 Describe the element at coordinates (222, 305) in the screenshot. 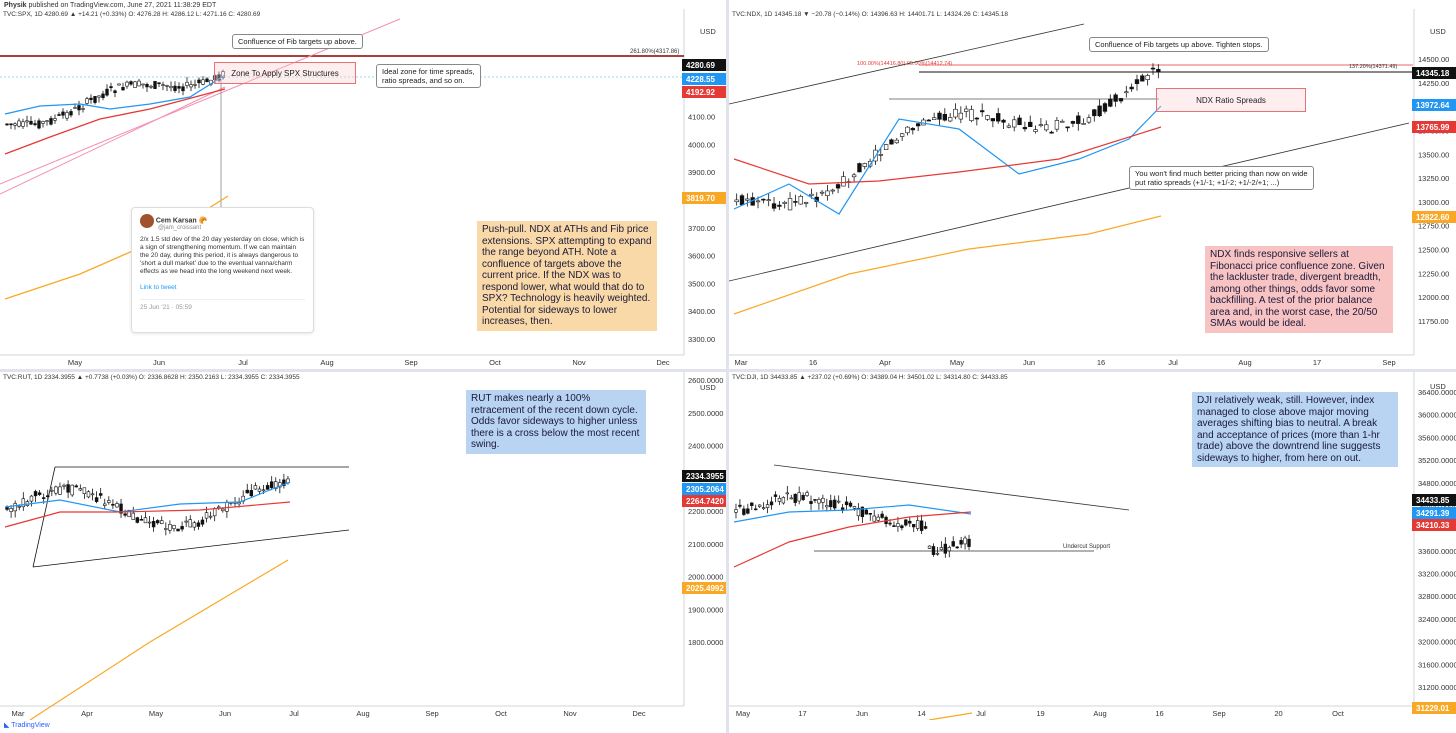

I see `tweet-date: 25 Jun '21 · 05:59` at that location.